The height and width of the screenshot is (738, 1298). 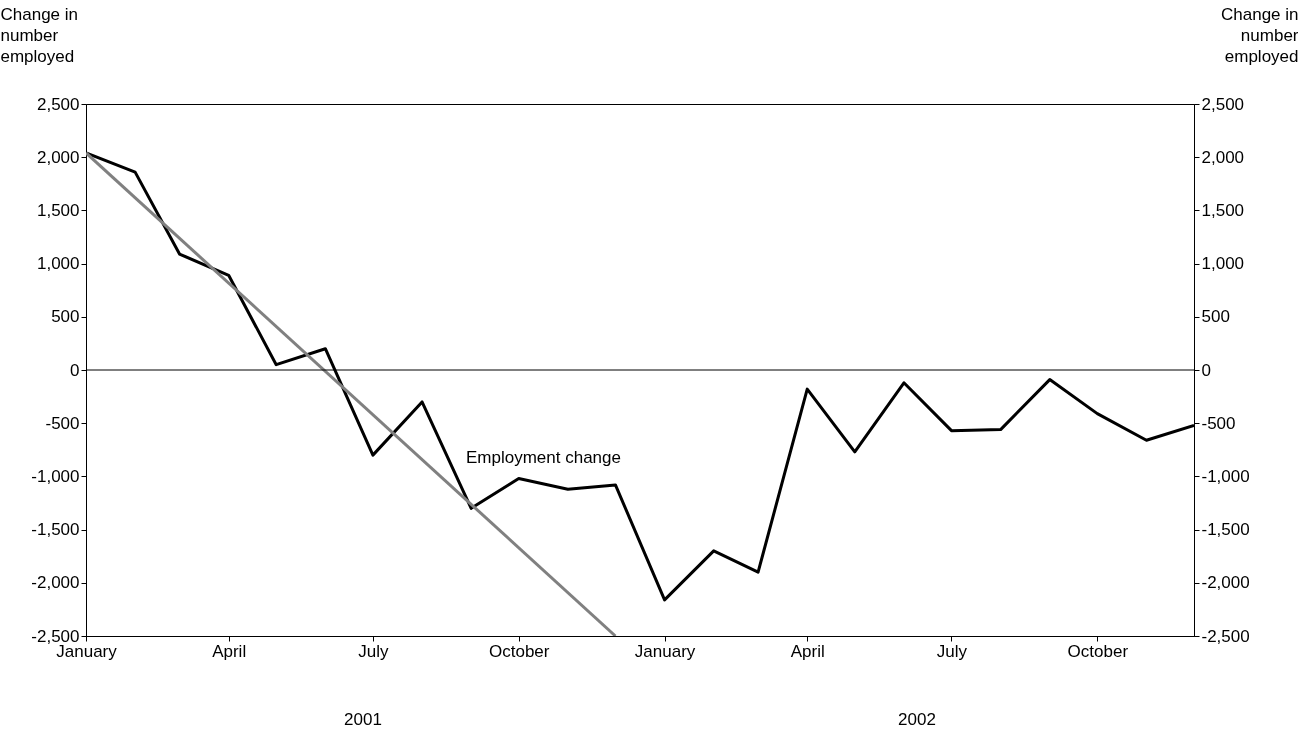 What do you see at coordinates (55, 530) in the screenshot?
I see `y-tick-label: -1,500` at bounding box center [55, 530].